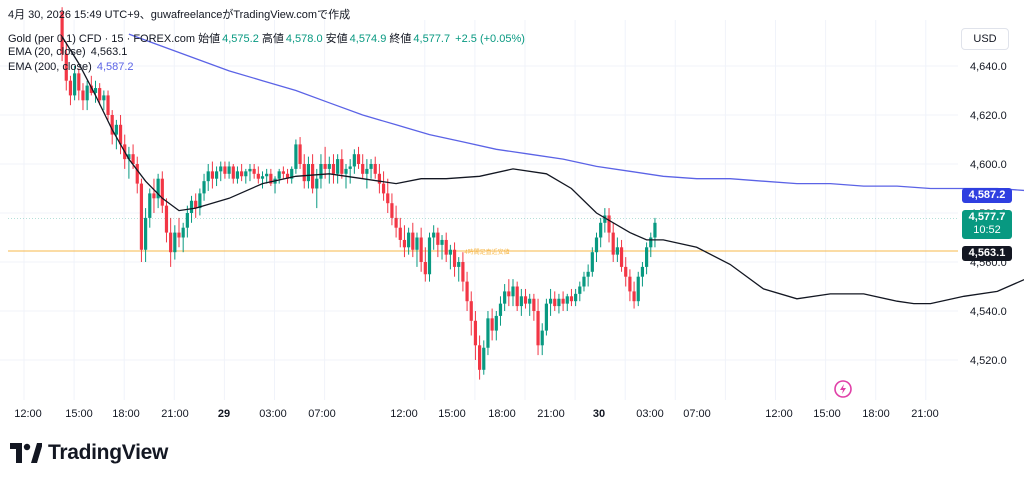 The image size is (1024, 482). I want to click on symbol-name: Gold (per 0.1) CFD · 15 · FOREX.com, so click(102, 39).